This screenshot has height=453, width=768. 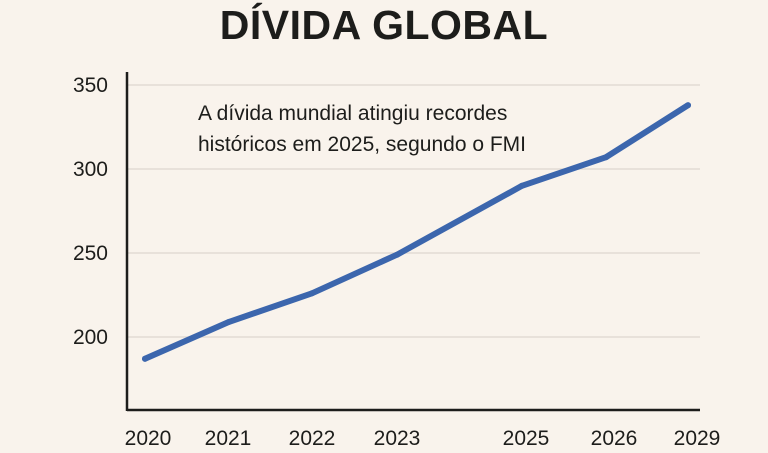 What do you see at coordinates (312, 438) in the screenshot?
I see `x-tick-label: 2022` at bounding box center [312, 438].